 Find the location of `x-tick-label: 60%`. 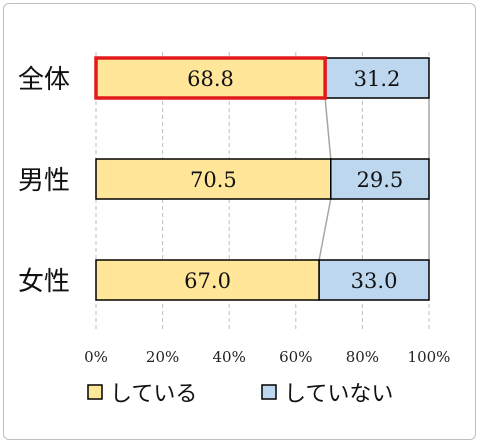

x-tick-label: 60% is located at coordinates (295, 357).